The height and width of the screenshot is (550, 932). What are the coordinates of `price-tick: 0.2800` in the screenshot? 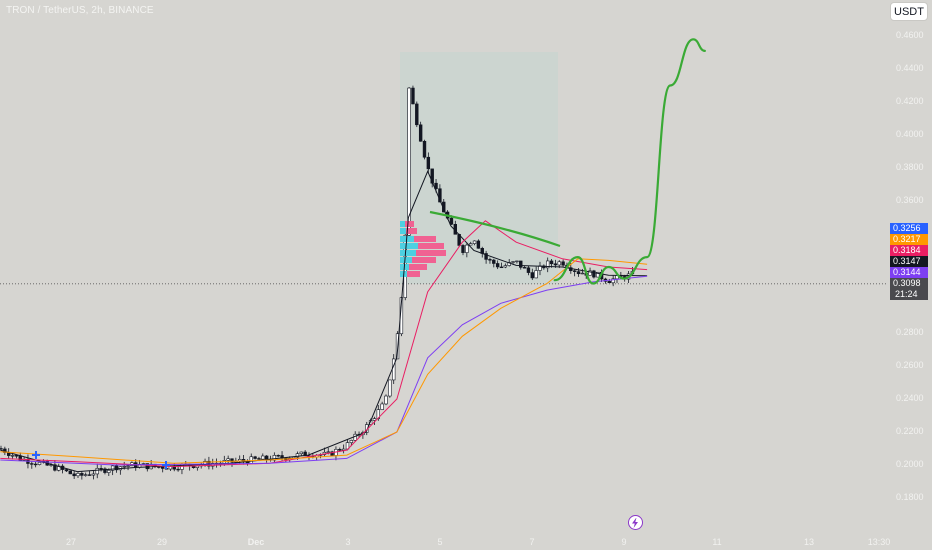 It's located at (910, 332).